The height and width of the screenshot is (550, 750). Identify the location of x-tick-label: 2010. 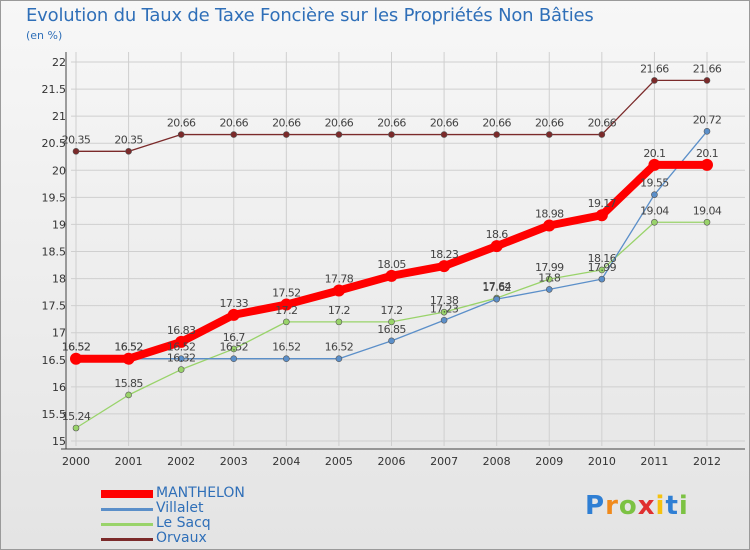
(602, 461).